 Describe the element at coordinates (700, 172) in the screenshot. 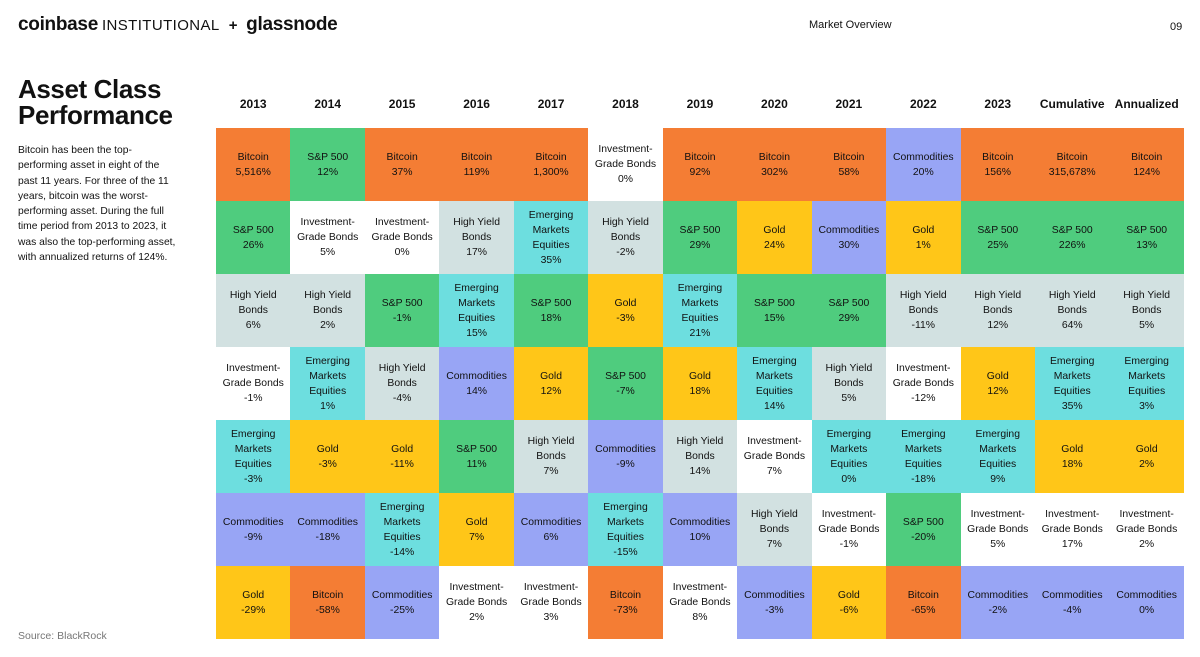

I see `return-value: 92%` at that location.